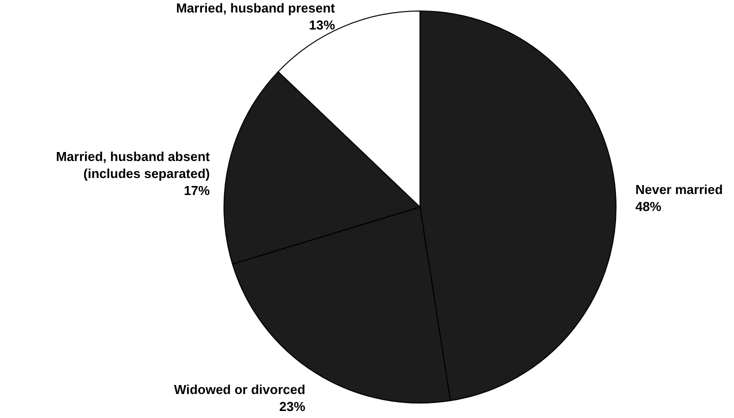 Image resolution: width=734 pixels, height=418 pixels. What do you see at coordinates (679, 190) in the screenshot?
I see `slice-label: Never married` at bounding box center [679, 190].